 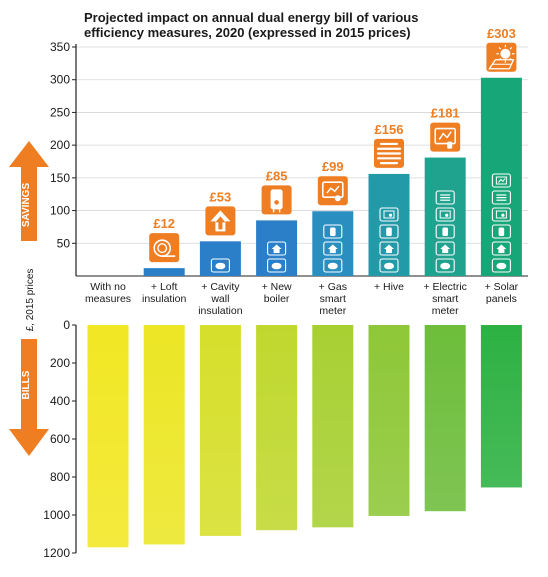 I want to click on y-tick-label: 300, so click(x=60, y=80).